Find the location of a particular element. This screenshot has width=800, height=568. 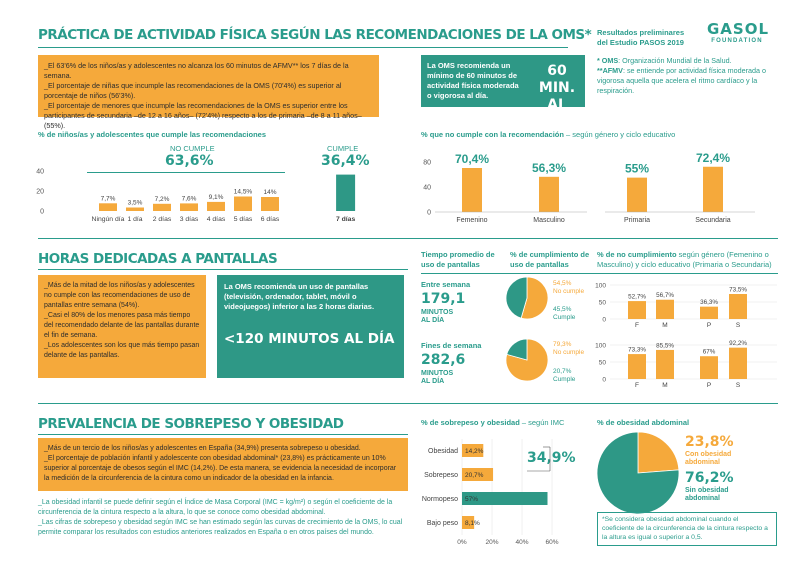

x-tick-label: 0% is located at coordinates (462, 542).